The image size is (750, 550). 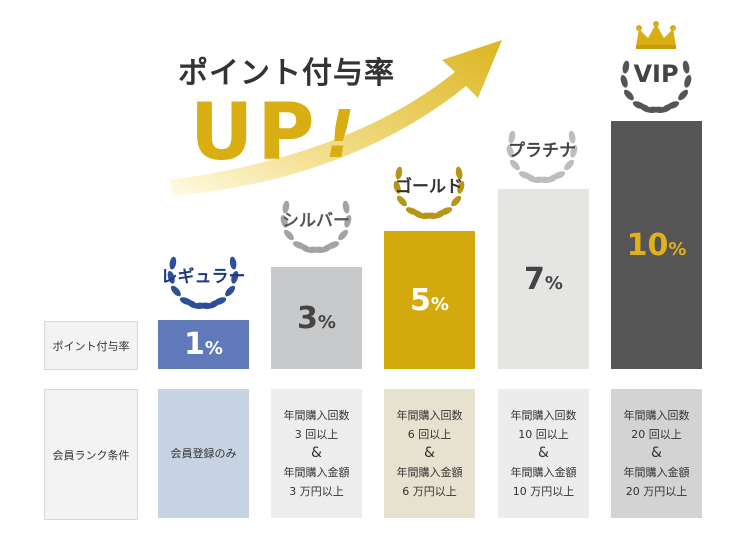 I want to click on rate-value-gold: 5%, so click(x=429, y=300).